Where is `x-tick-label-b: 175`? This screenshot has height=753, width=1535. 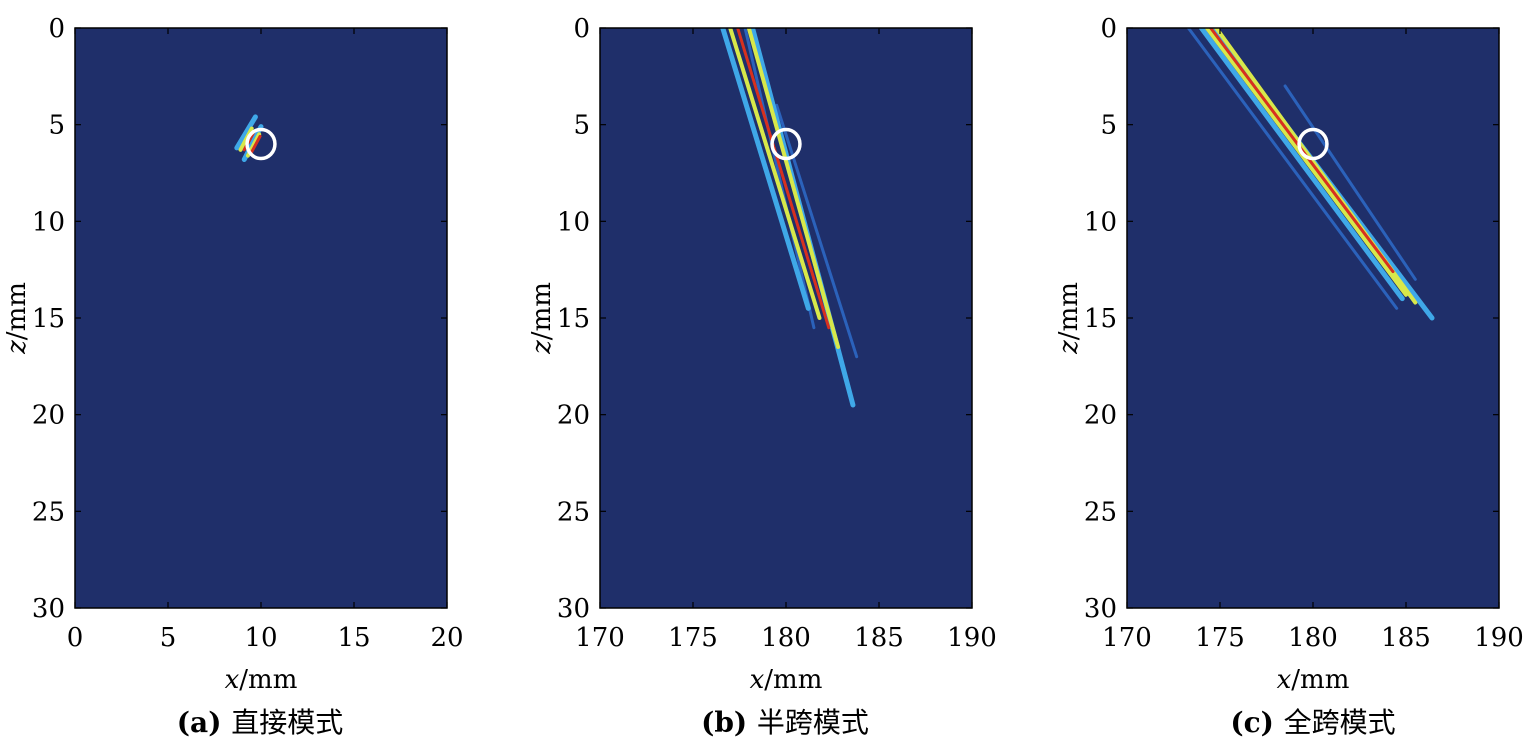
x-tick-label-b: 175 is located at coordinates (693, 638).